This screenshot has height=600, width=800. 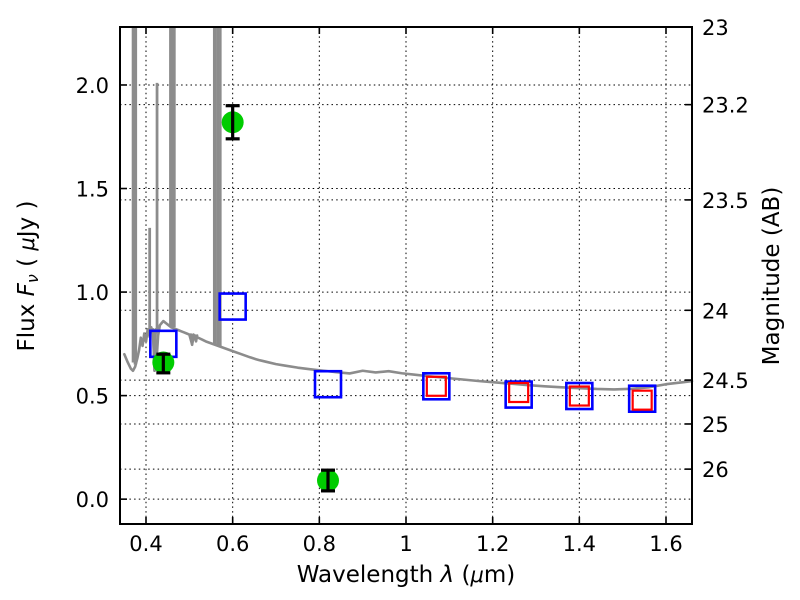 I want to click on x-axis-title-symbol: λ, so click(x=447, y=575).